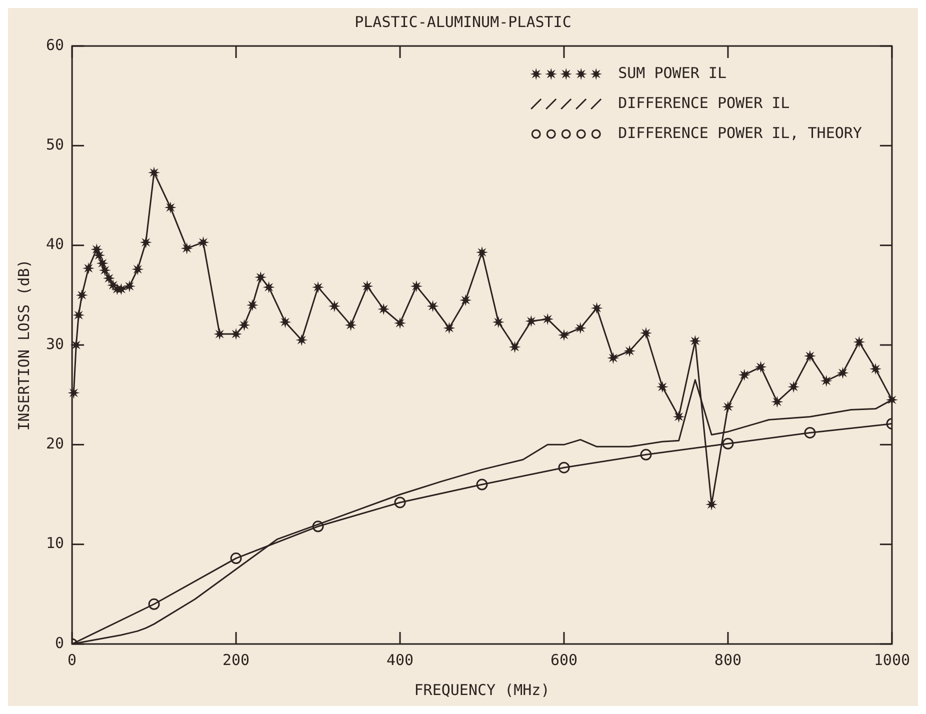 The image size is (926, 714). What do you see at coordinates (59, 643) in the screenshot?
I see `y-tick-label: 0` at bounding box center [59, 643].